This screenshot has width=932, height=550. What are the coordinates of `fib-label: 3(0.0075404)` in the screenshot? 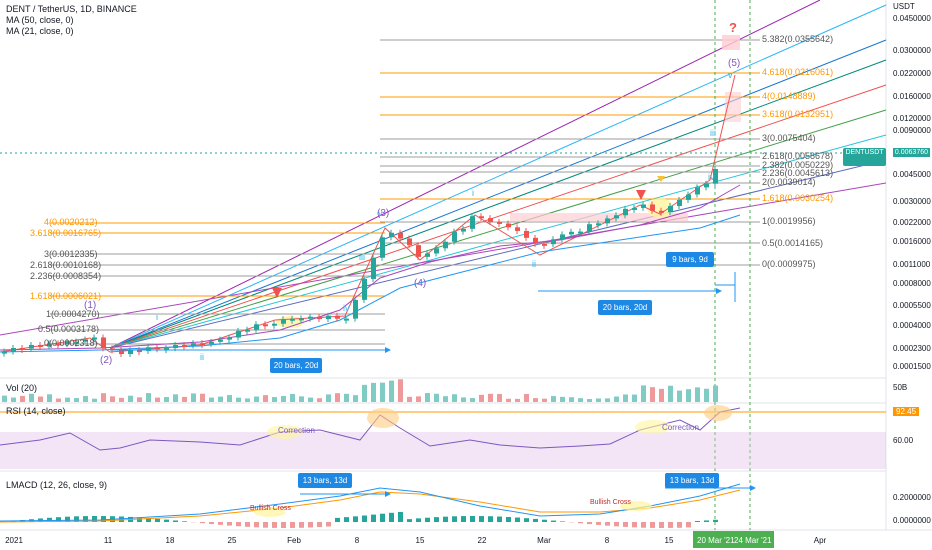 It's located at (789, 138).